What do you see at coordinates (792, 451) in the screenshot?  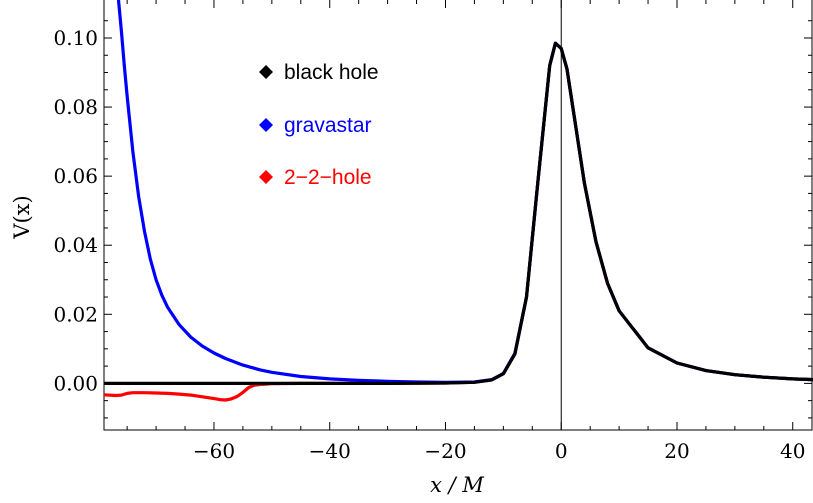 I see `x-tick-label: 40` at bounding box center [792, 451].